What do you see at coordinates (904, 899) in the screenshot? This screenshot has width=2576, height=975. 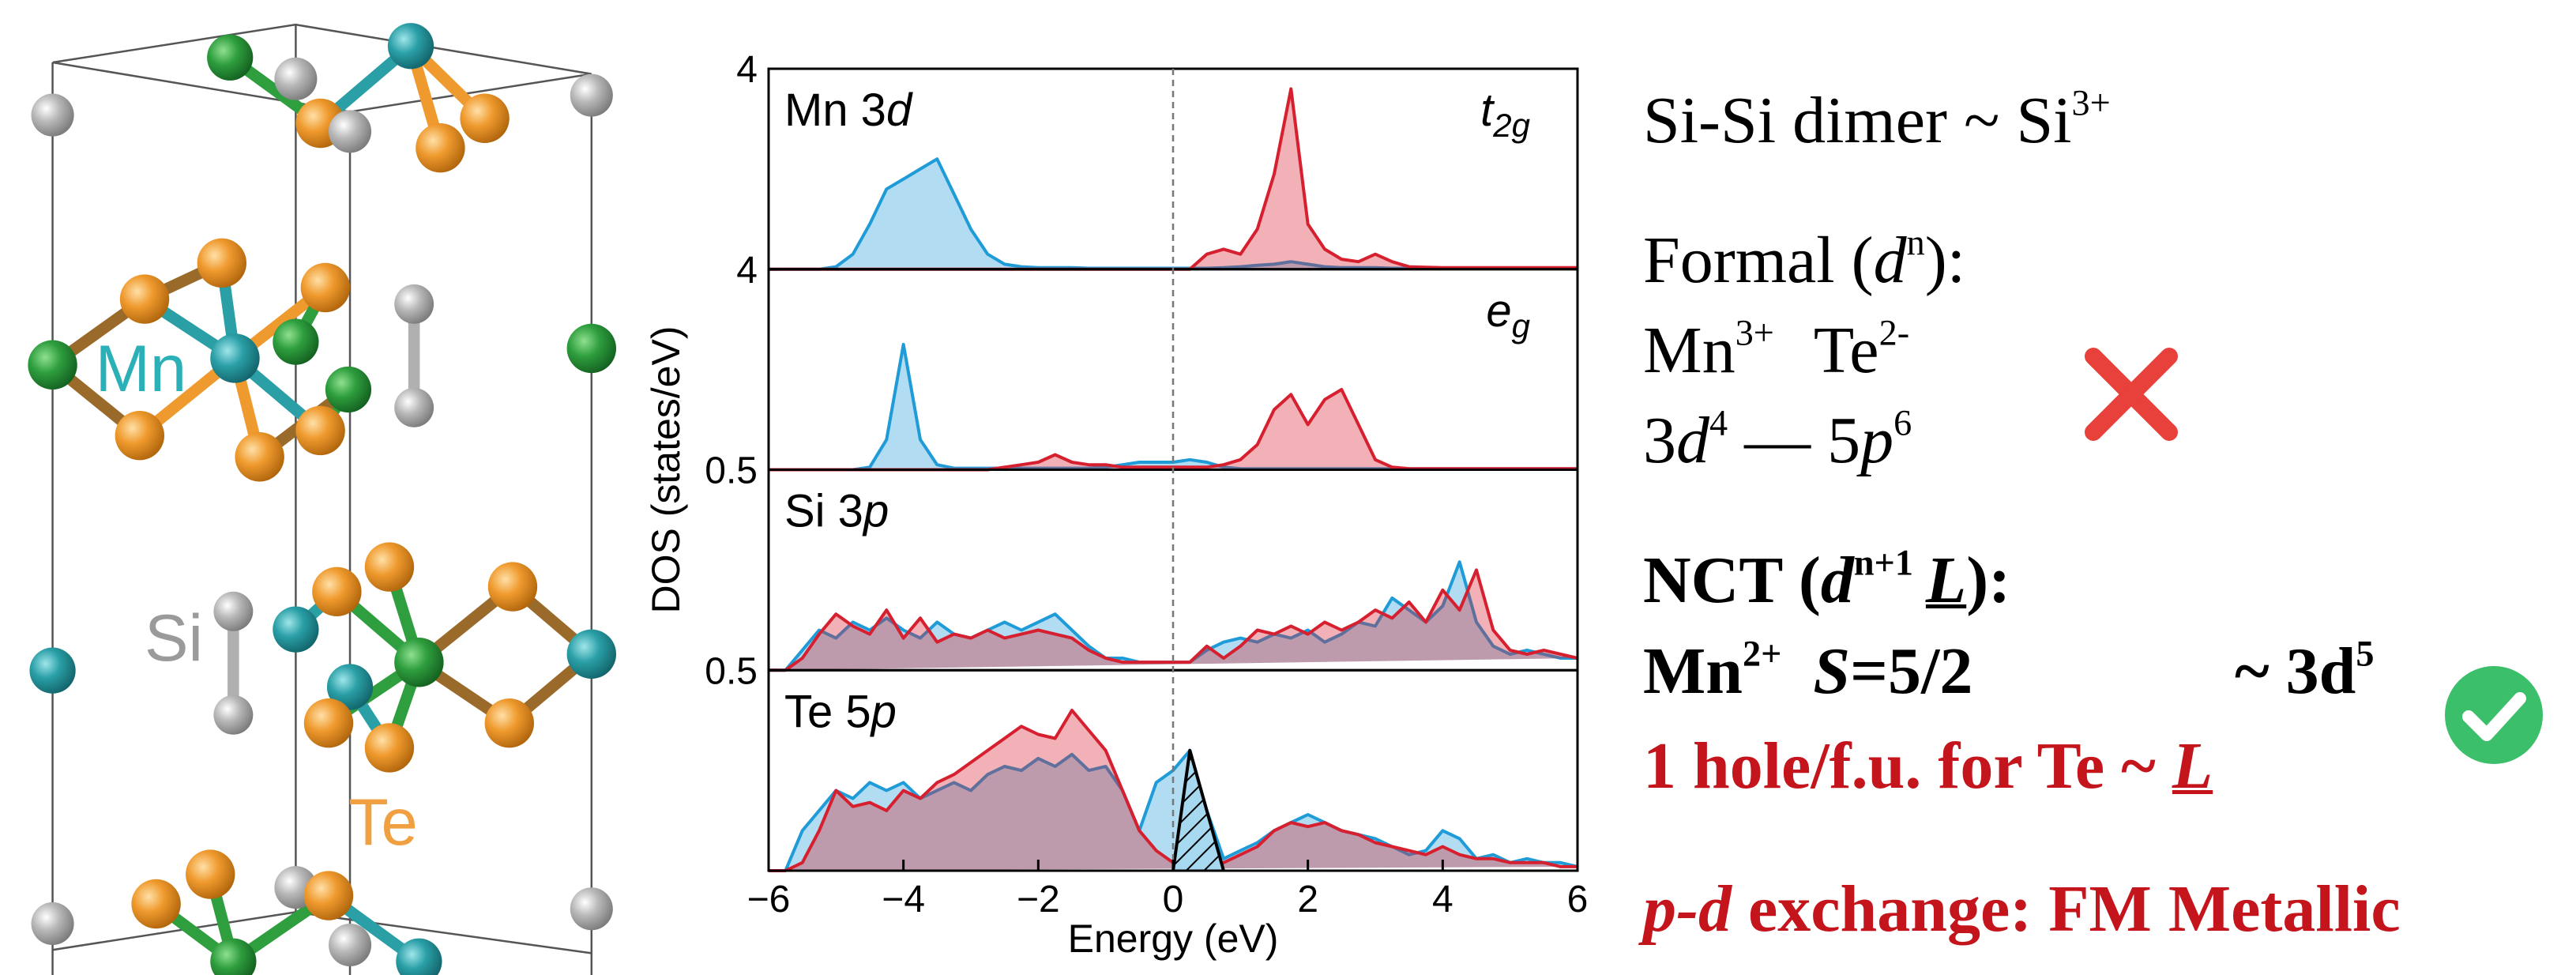 I see `x-tick-label: −4` at bounding box center [904, 899].